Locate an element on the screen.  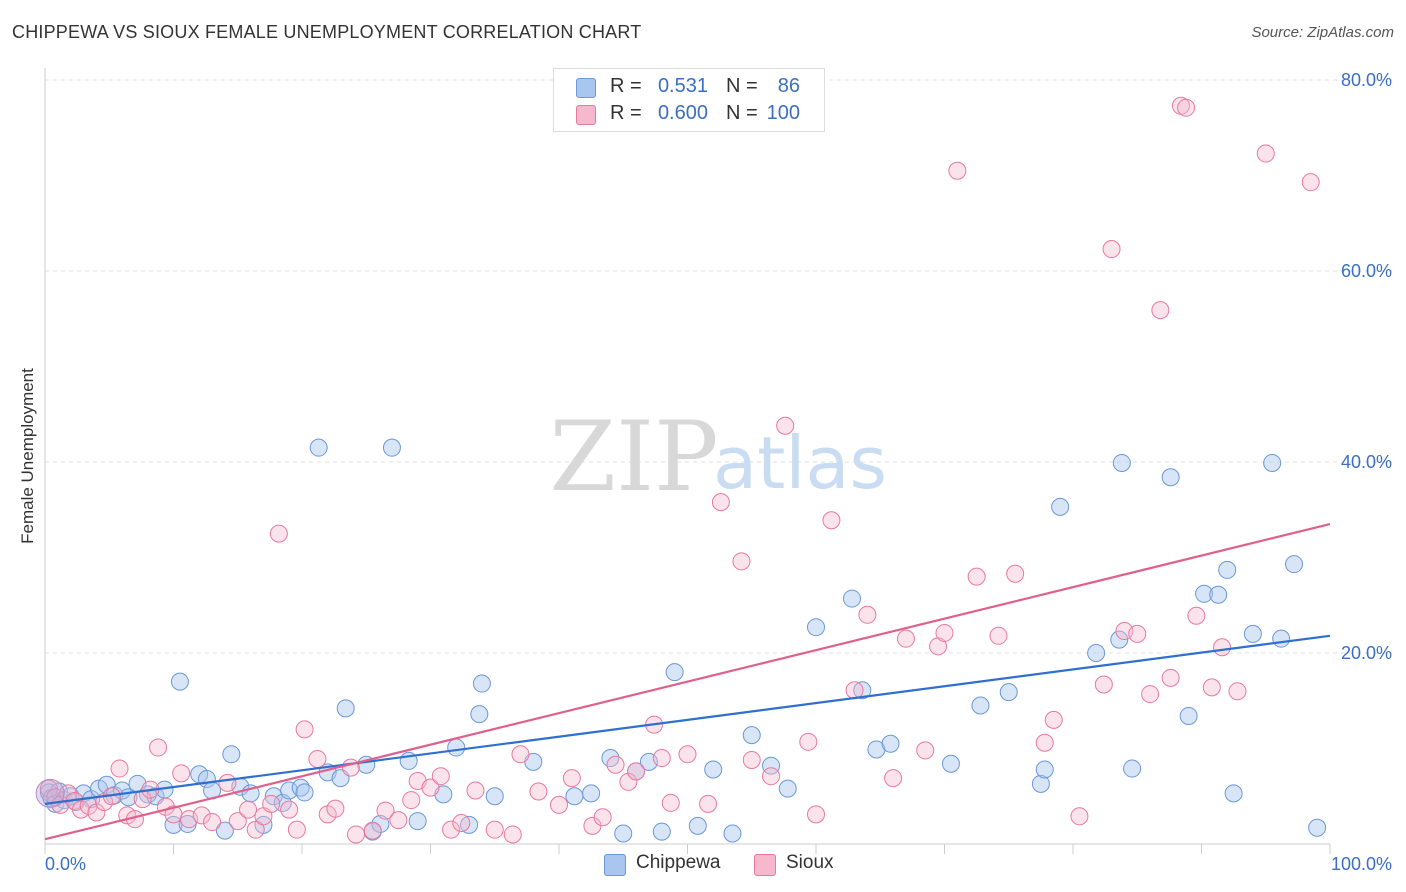
stats-box: R = 0.531 N = 86 R = 0.600 N = 100 is located at coordinates (689, 100).